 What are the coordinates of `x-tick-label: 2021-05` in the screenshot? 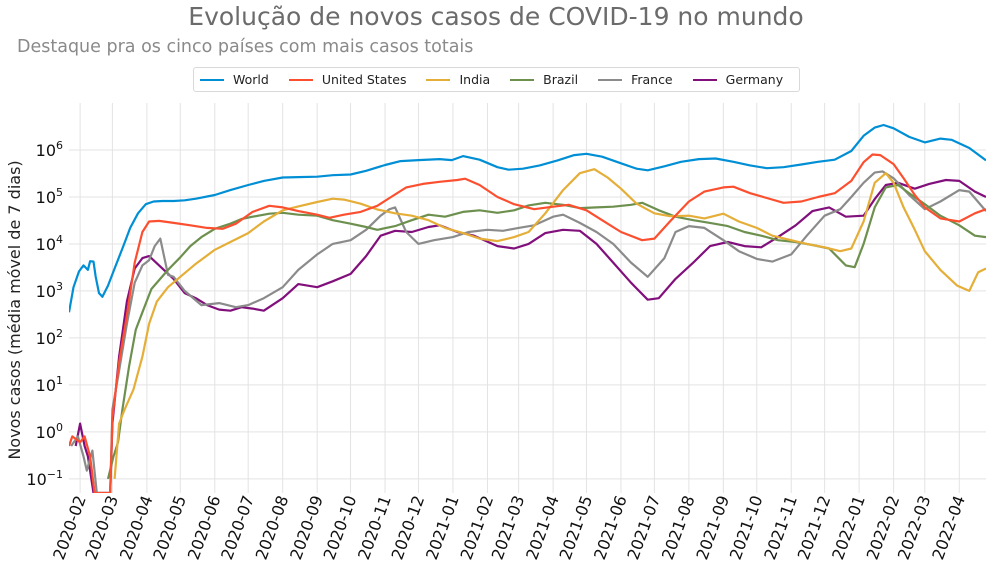 It's located at (576, 527).